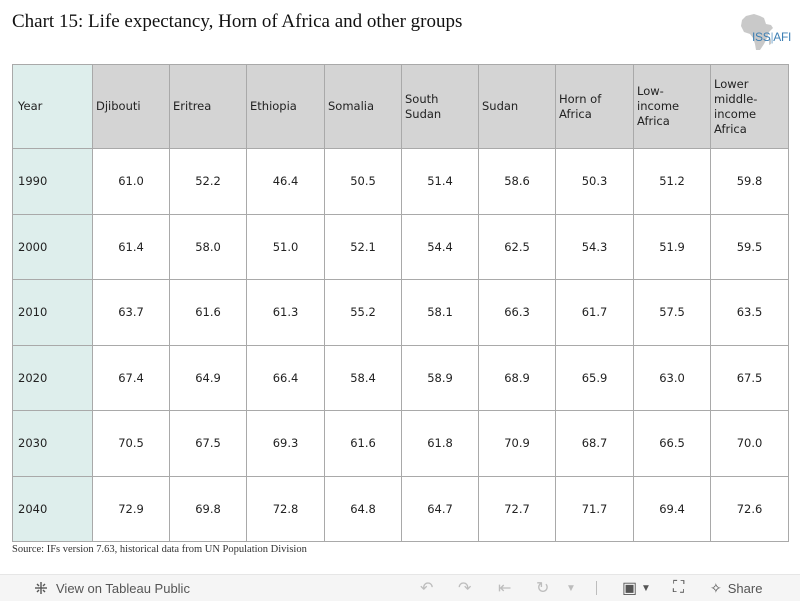 Image resolution: width=800 pixels, height=601 pixels. I want to click on value-cell: 58.6, so click(517, 181).